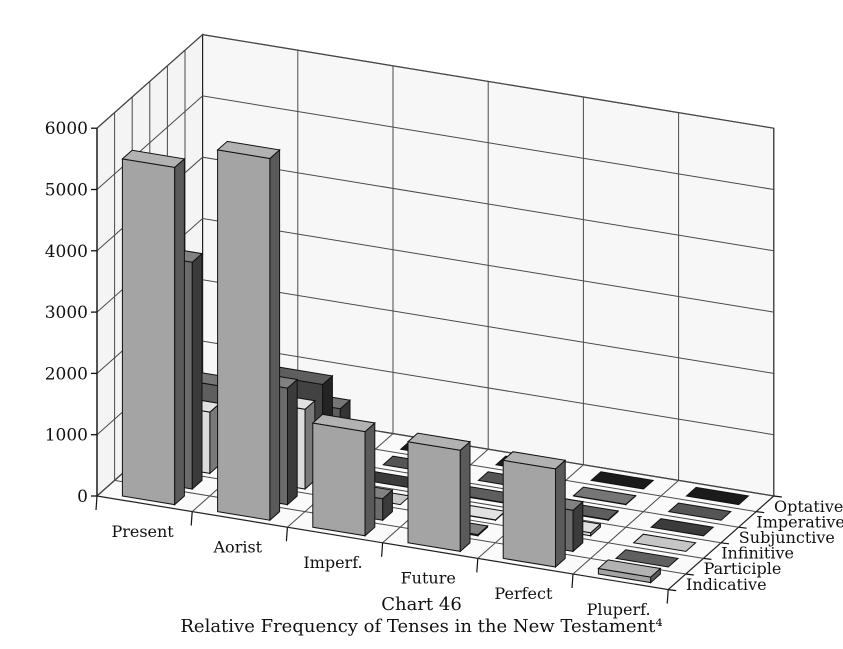  I want to click on y-tick-label: 3000, so click(66, 313).